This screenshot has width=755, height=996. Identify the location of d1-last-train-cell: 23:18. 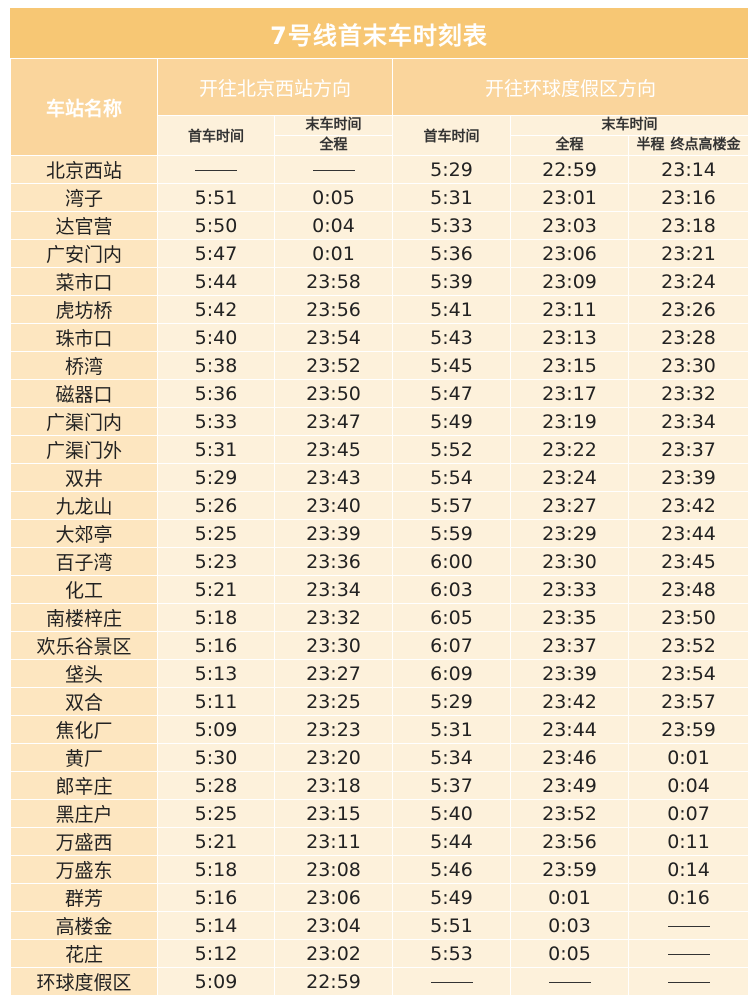
(333, 785).